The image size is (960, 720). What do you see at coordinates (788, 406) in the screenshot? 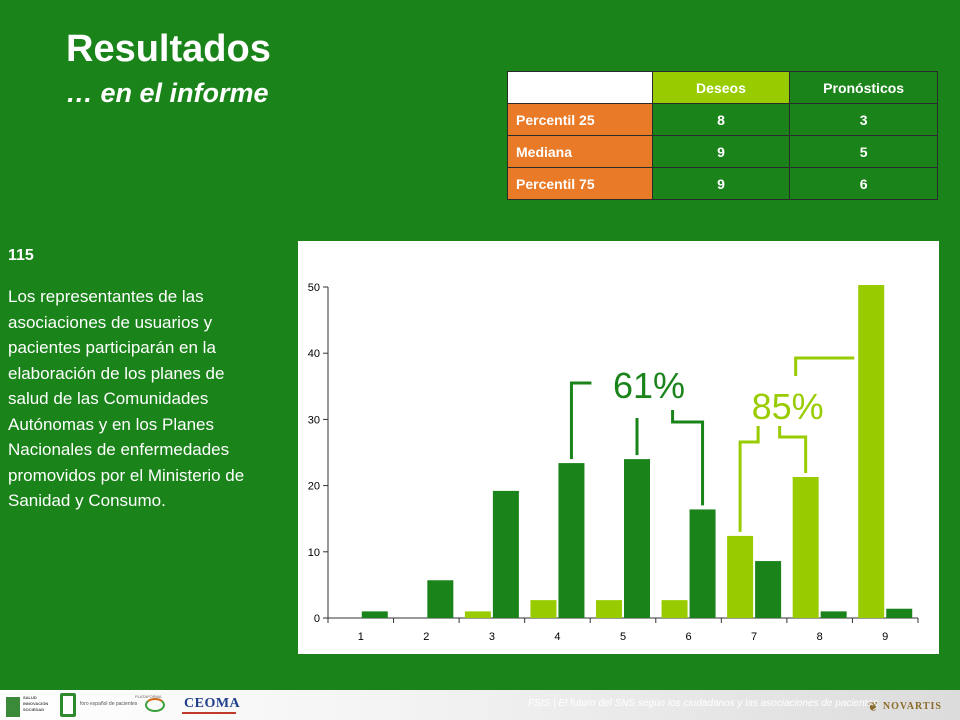
I see `annotation-85-percent: 85%` at bounding box center [788, 406].